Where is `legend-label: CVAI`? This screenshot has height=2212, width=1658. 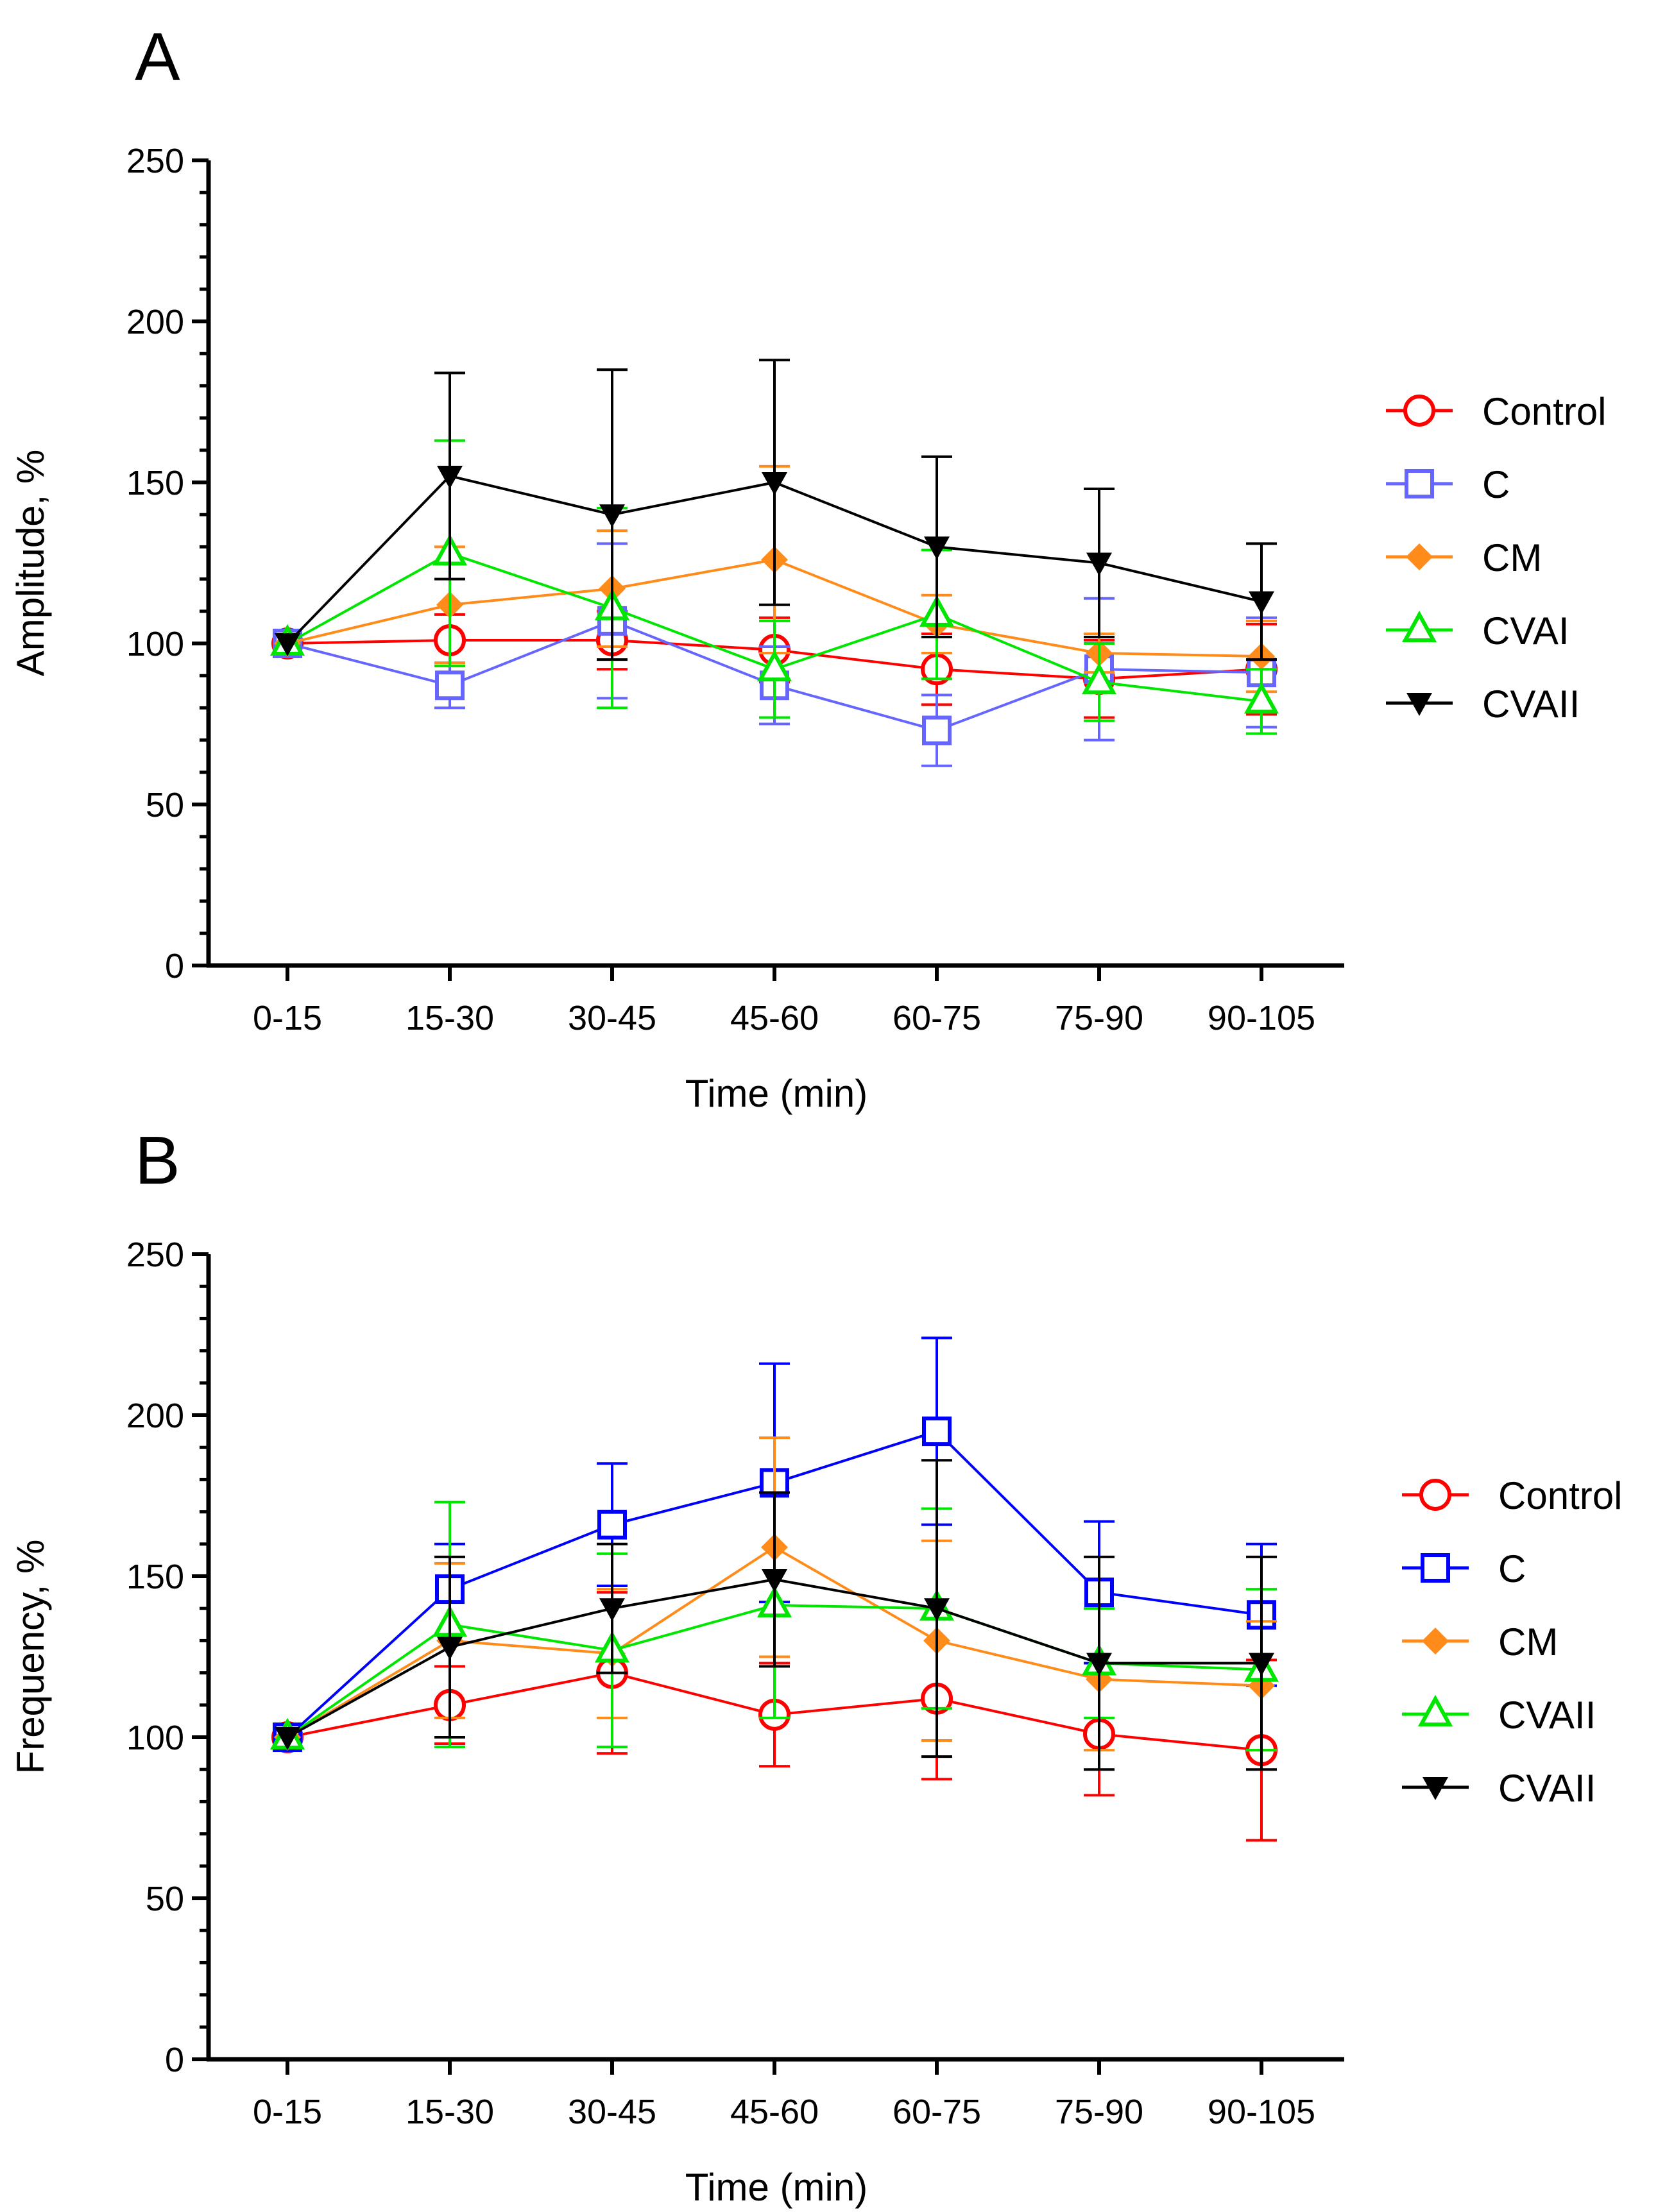 legend-label: CVAI is located at coordinates (1525, 630).